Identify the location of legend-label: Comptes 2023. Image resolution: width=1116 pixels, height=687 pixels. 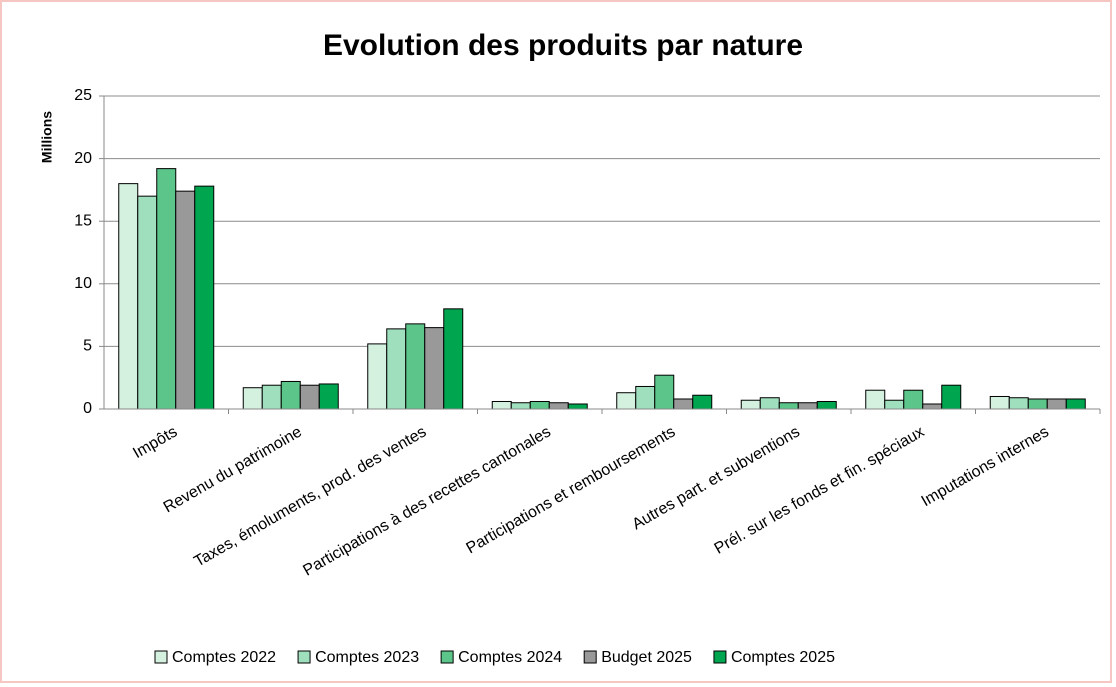
(367, 657).